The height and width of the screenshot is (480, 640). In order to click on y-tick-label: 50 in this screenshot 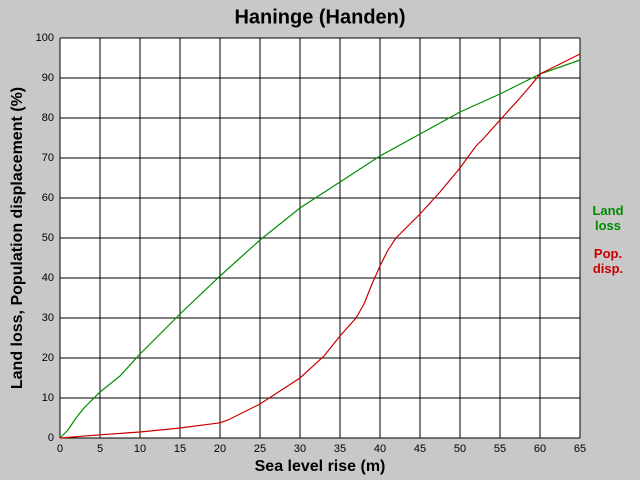, I will do `click(48, 238)`.